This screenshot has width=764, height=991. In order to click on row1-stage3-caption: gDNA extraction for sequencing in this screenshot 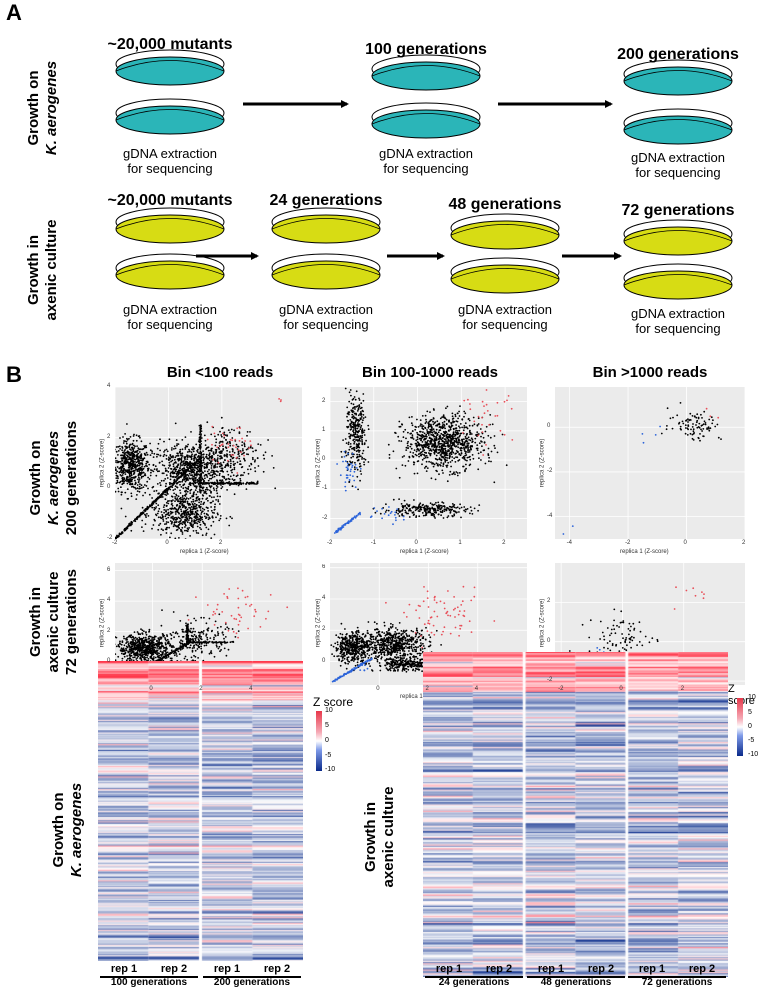, I will do `click(678, 165)`.